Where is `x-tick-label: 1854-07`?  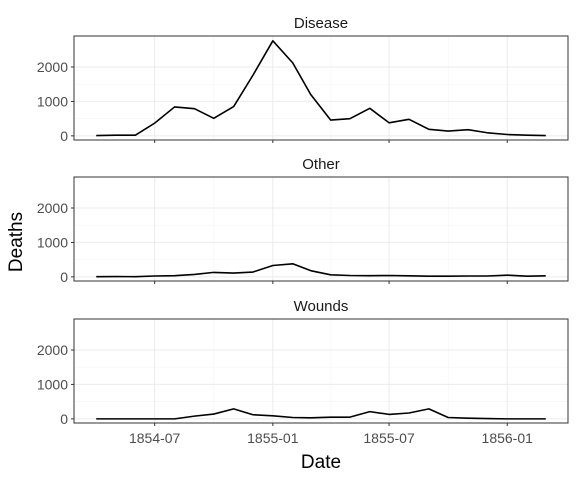
x-tick-label: 1854-07 is located at coordinates (155, 438).